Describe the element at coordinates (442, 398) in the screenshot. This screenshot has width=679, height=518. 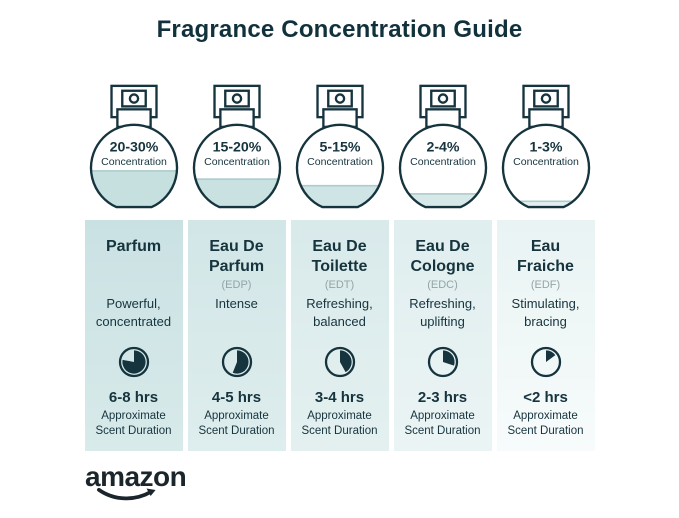
I see `scent-duration: 2-3 hrs` at that location.